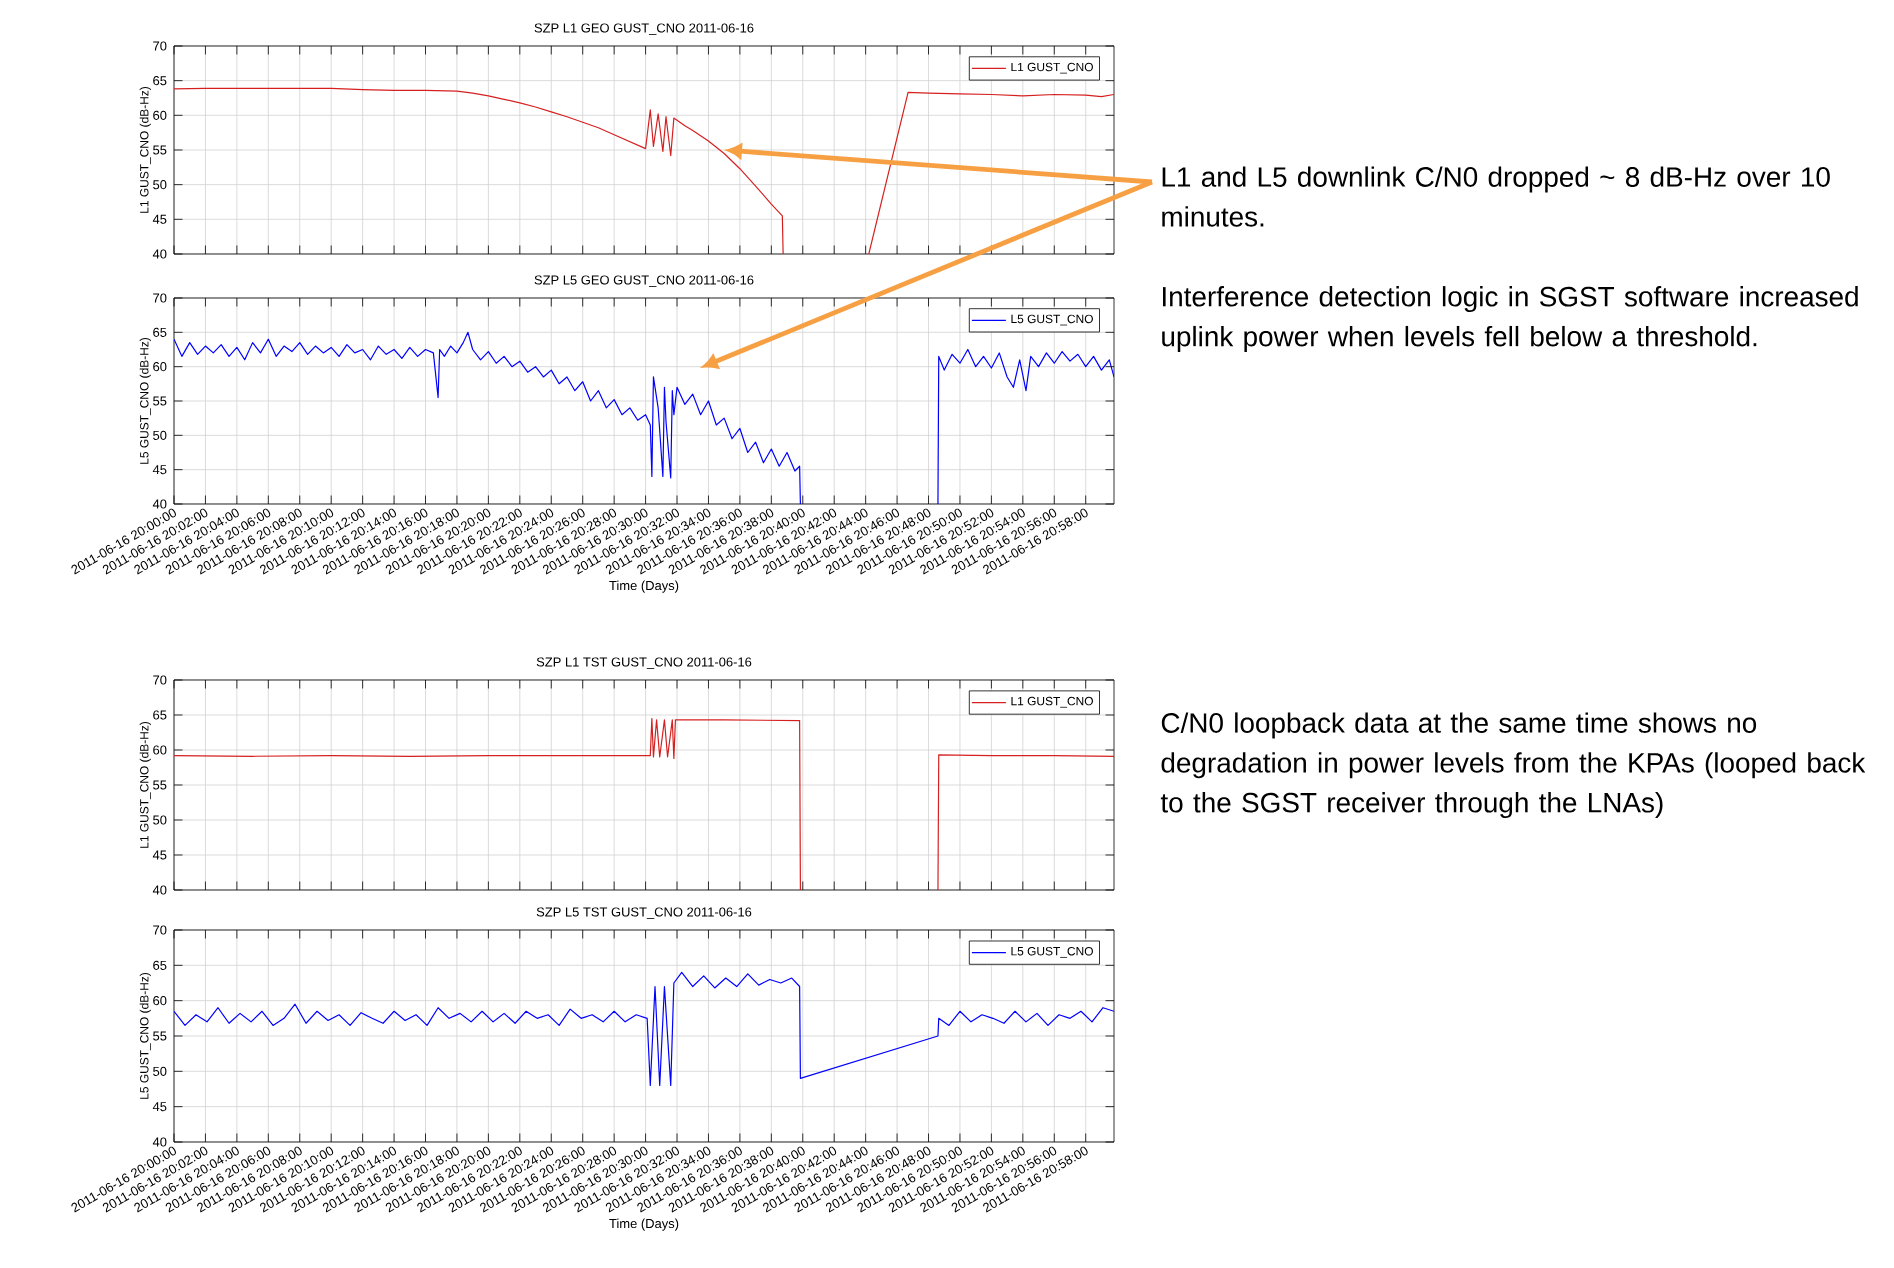  What do you see at coordinates (644, 1029) in the screenshot?
I see `line-series` at bounding box center [644, 1029].